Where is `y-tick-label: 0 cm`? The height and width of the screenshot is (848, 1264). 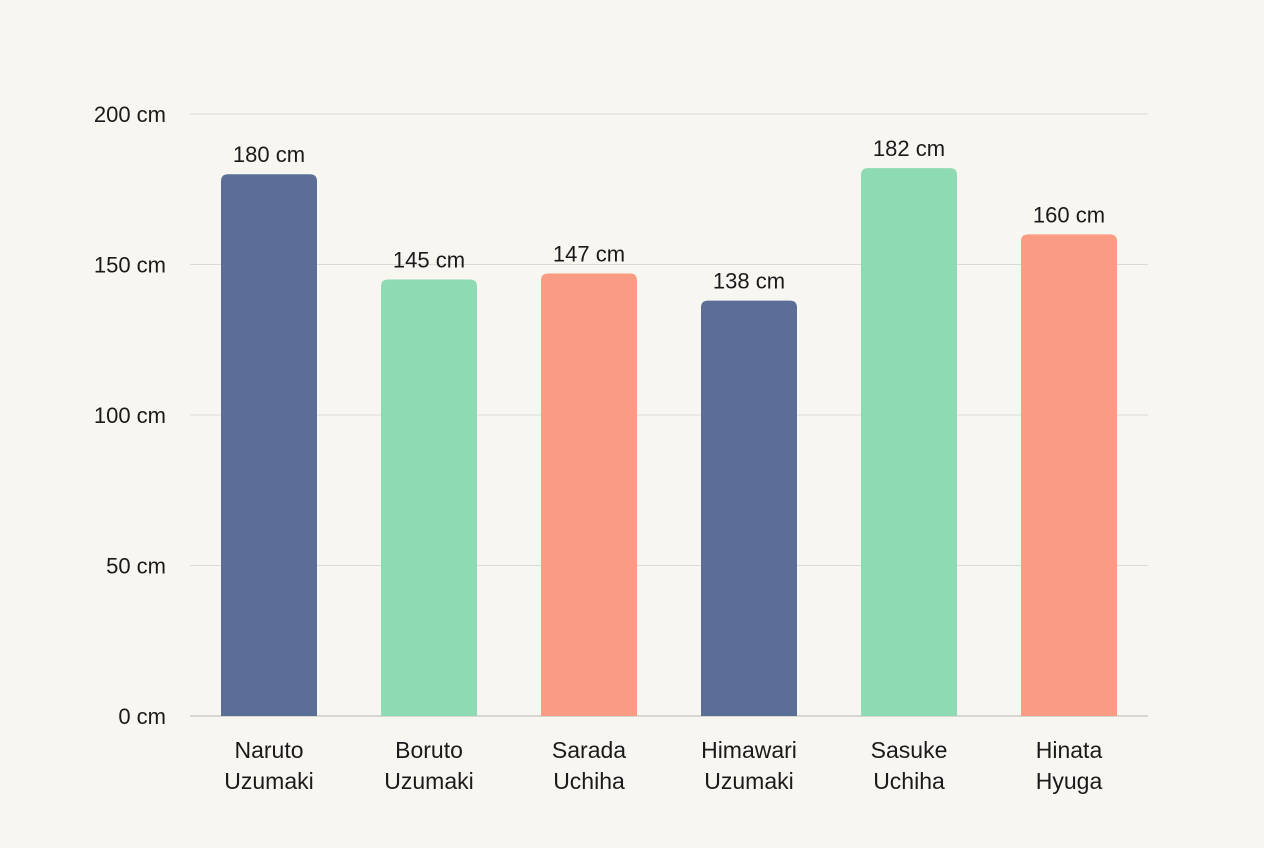 y-tick-label: 0 cm is located at coordinates (142, 716).